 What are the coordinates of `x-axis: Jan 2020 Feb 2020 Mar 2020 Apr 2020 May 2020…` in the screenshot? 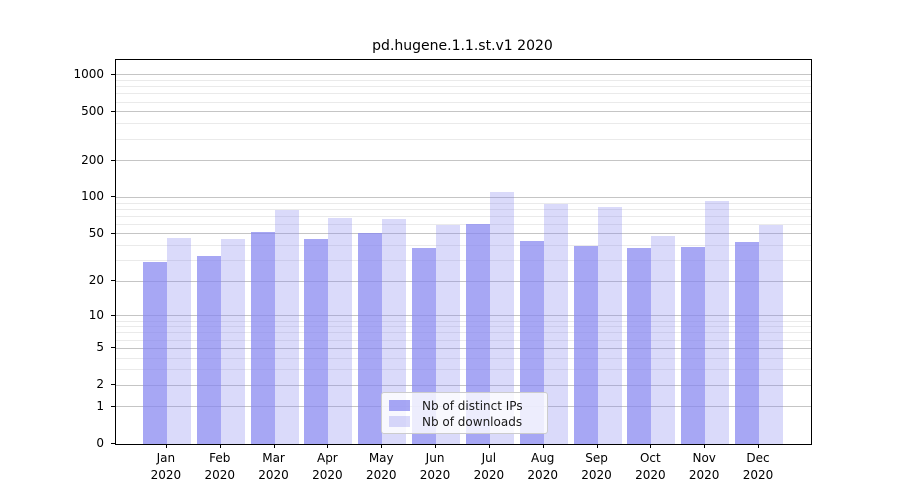 It's located at (462, 472).